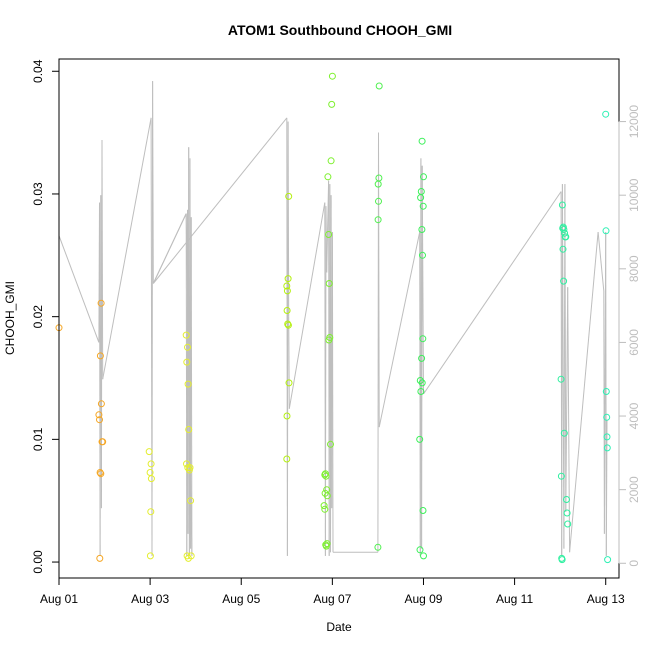  Describe the element at coordinates (634, 268) in the screenshot. I see `y2-tick-label: 8000` at that location.